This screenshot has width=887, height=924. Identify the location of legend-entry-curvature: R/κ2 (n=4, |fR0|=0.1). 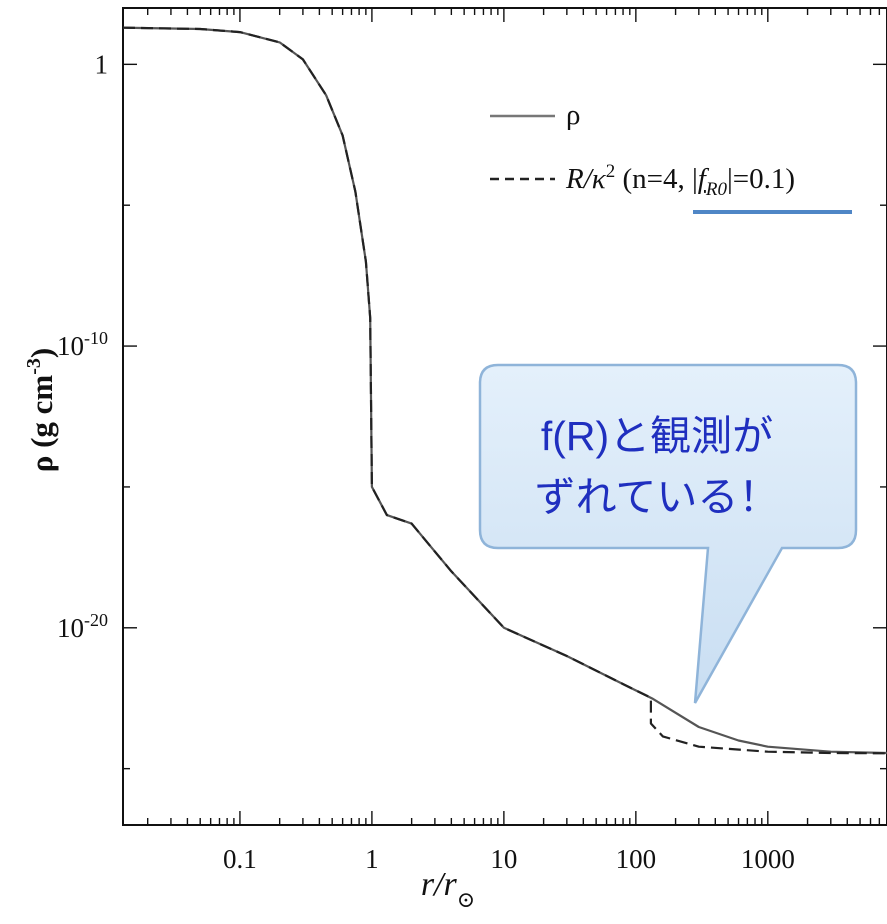
(680, 180).